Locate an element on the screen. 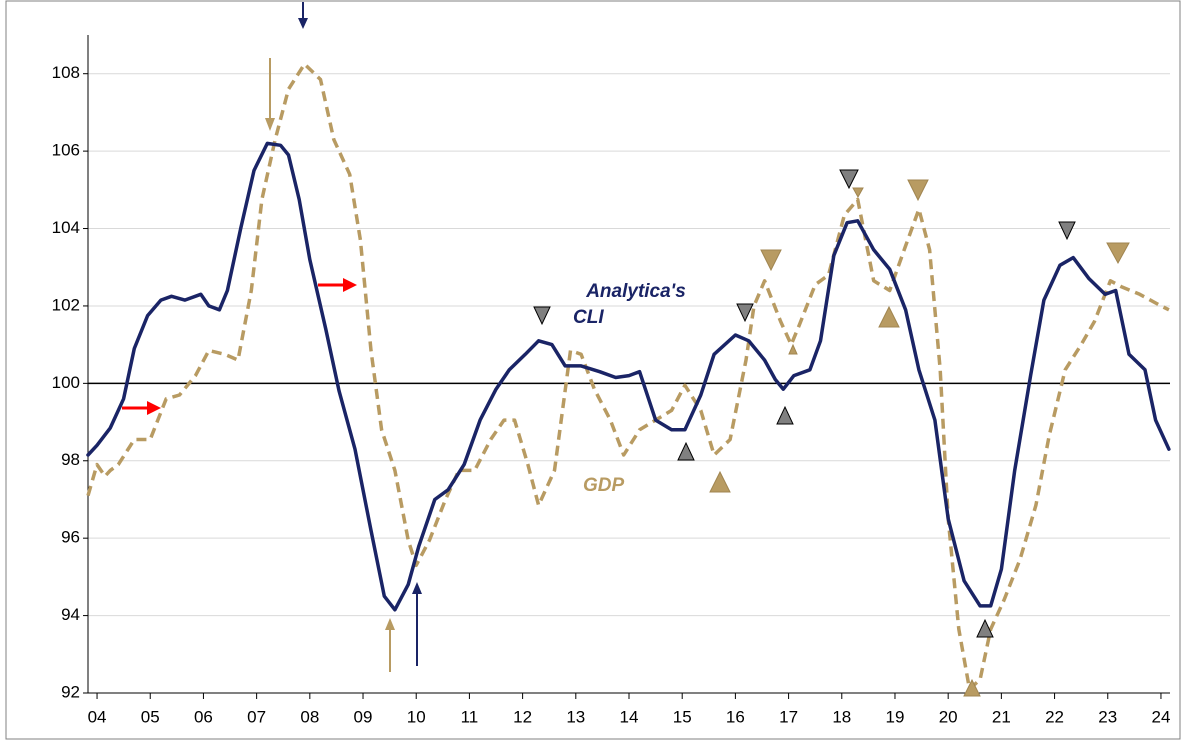 The image size is (1182, 740). x-tick-label: 20 is located at coordinates (948, 716).